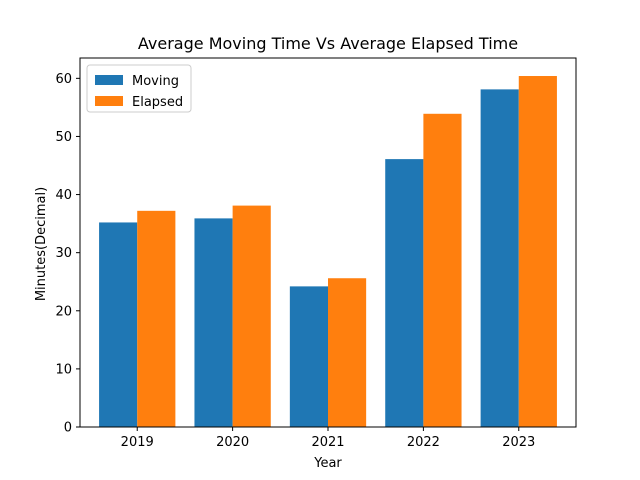 The width and height of the screenshot is (640, 480). I want to click on x-tick-label: 2020, so click(232, 442).